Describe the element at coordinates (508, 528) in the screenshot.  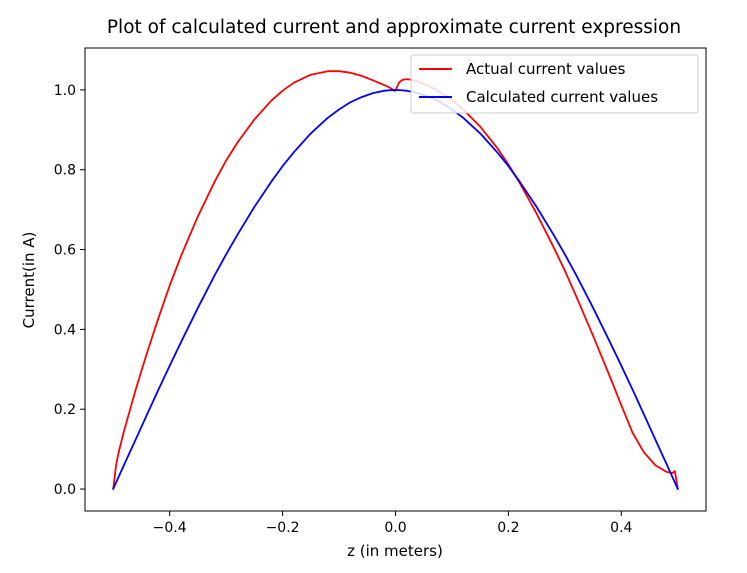
I see `x-tick-label: 0.2` at that location.